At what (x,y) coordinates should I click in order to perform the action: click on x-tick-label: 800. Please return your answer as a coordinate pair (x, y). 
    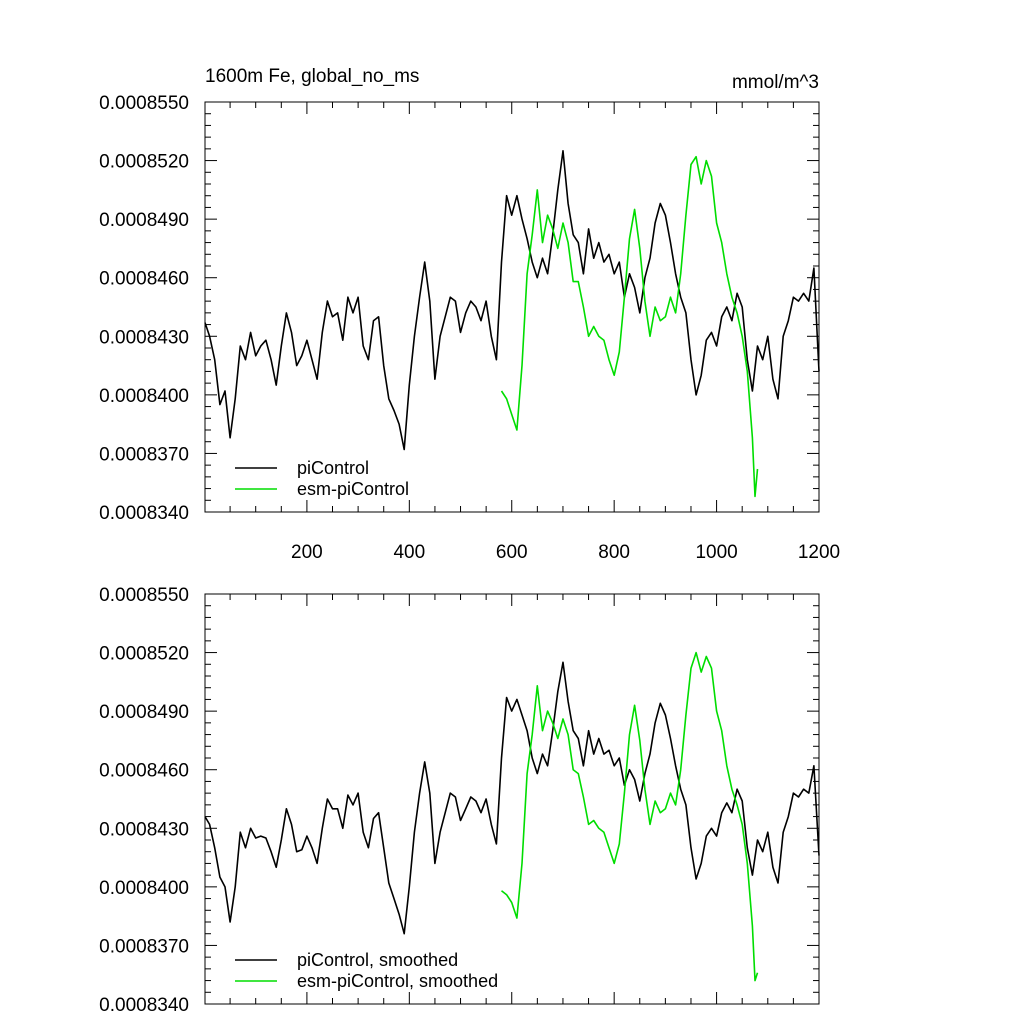
    Looking at the image, I should click on (614, 552).